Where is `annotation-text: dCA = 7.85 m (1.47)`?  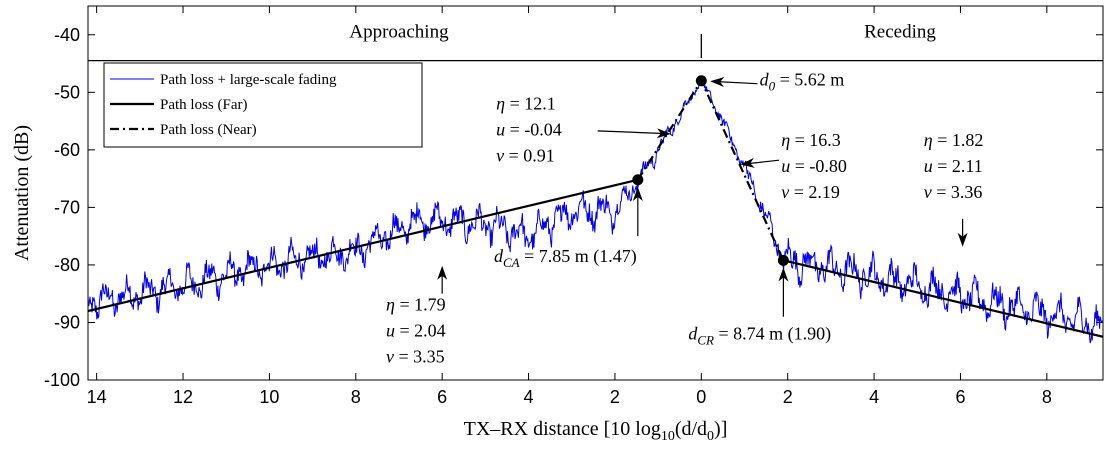 annotation-text: dCA = 7.85 m (1.47) is located at coordinates (565, 258).